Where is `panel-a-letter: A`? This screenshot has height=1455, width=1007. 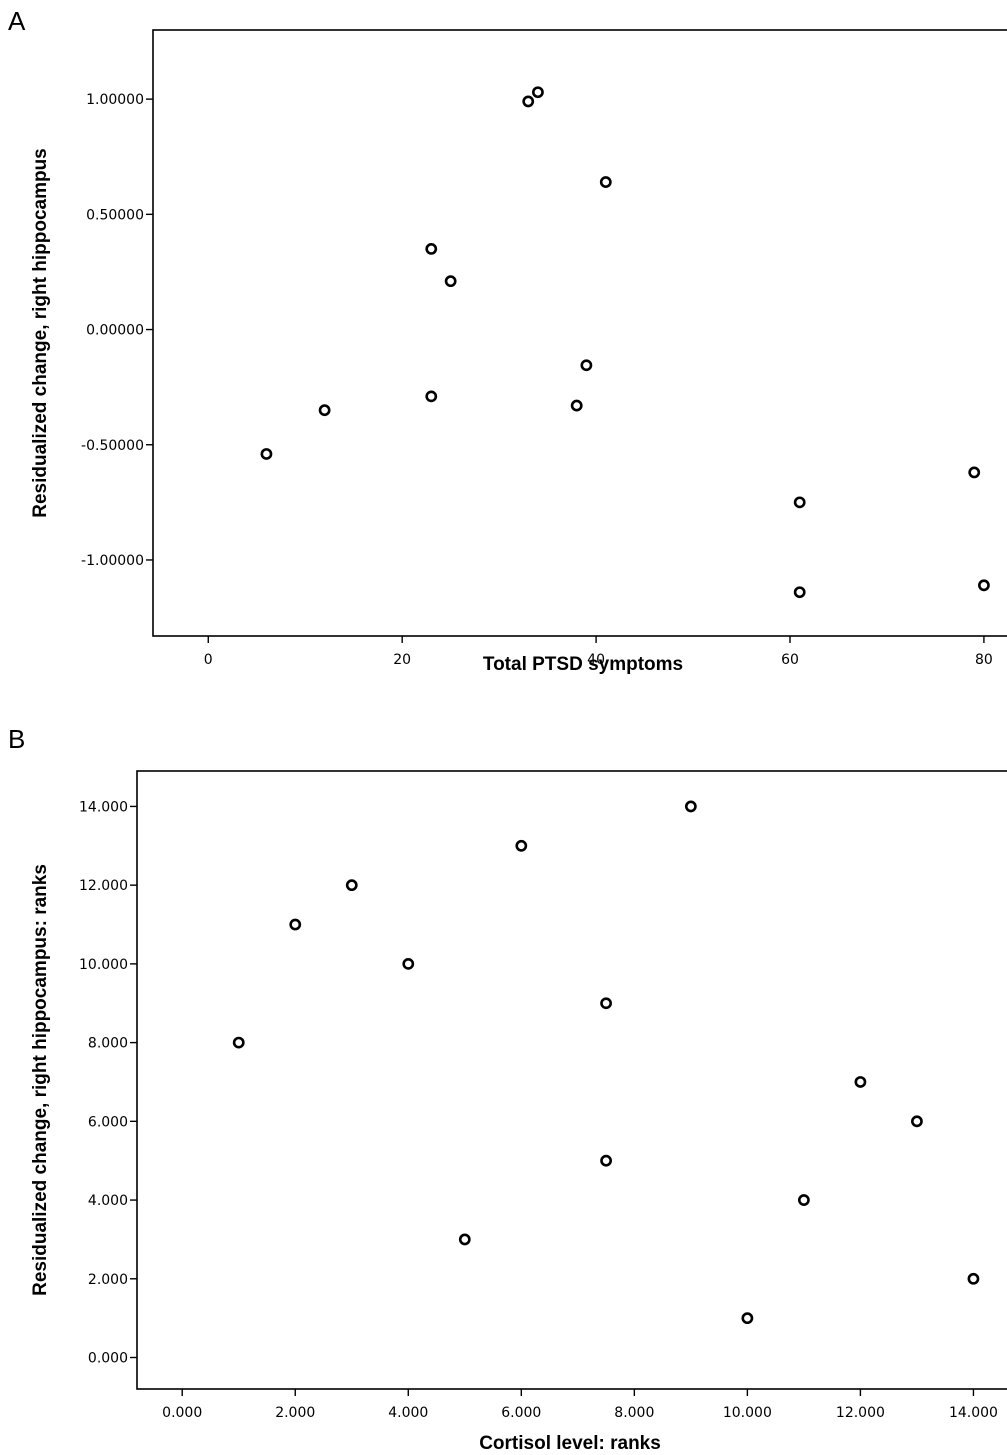
panel-a-letter: A is located at coordinates (17, 21).